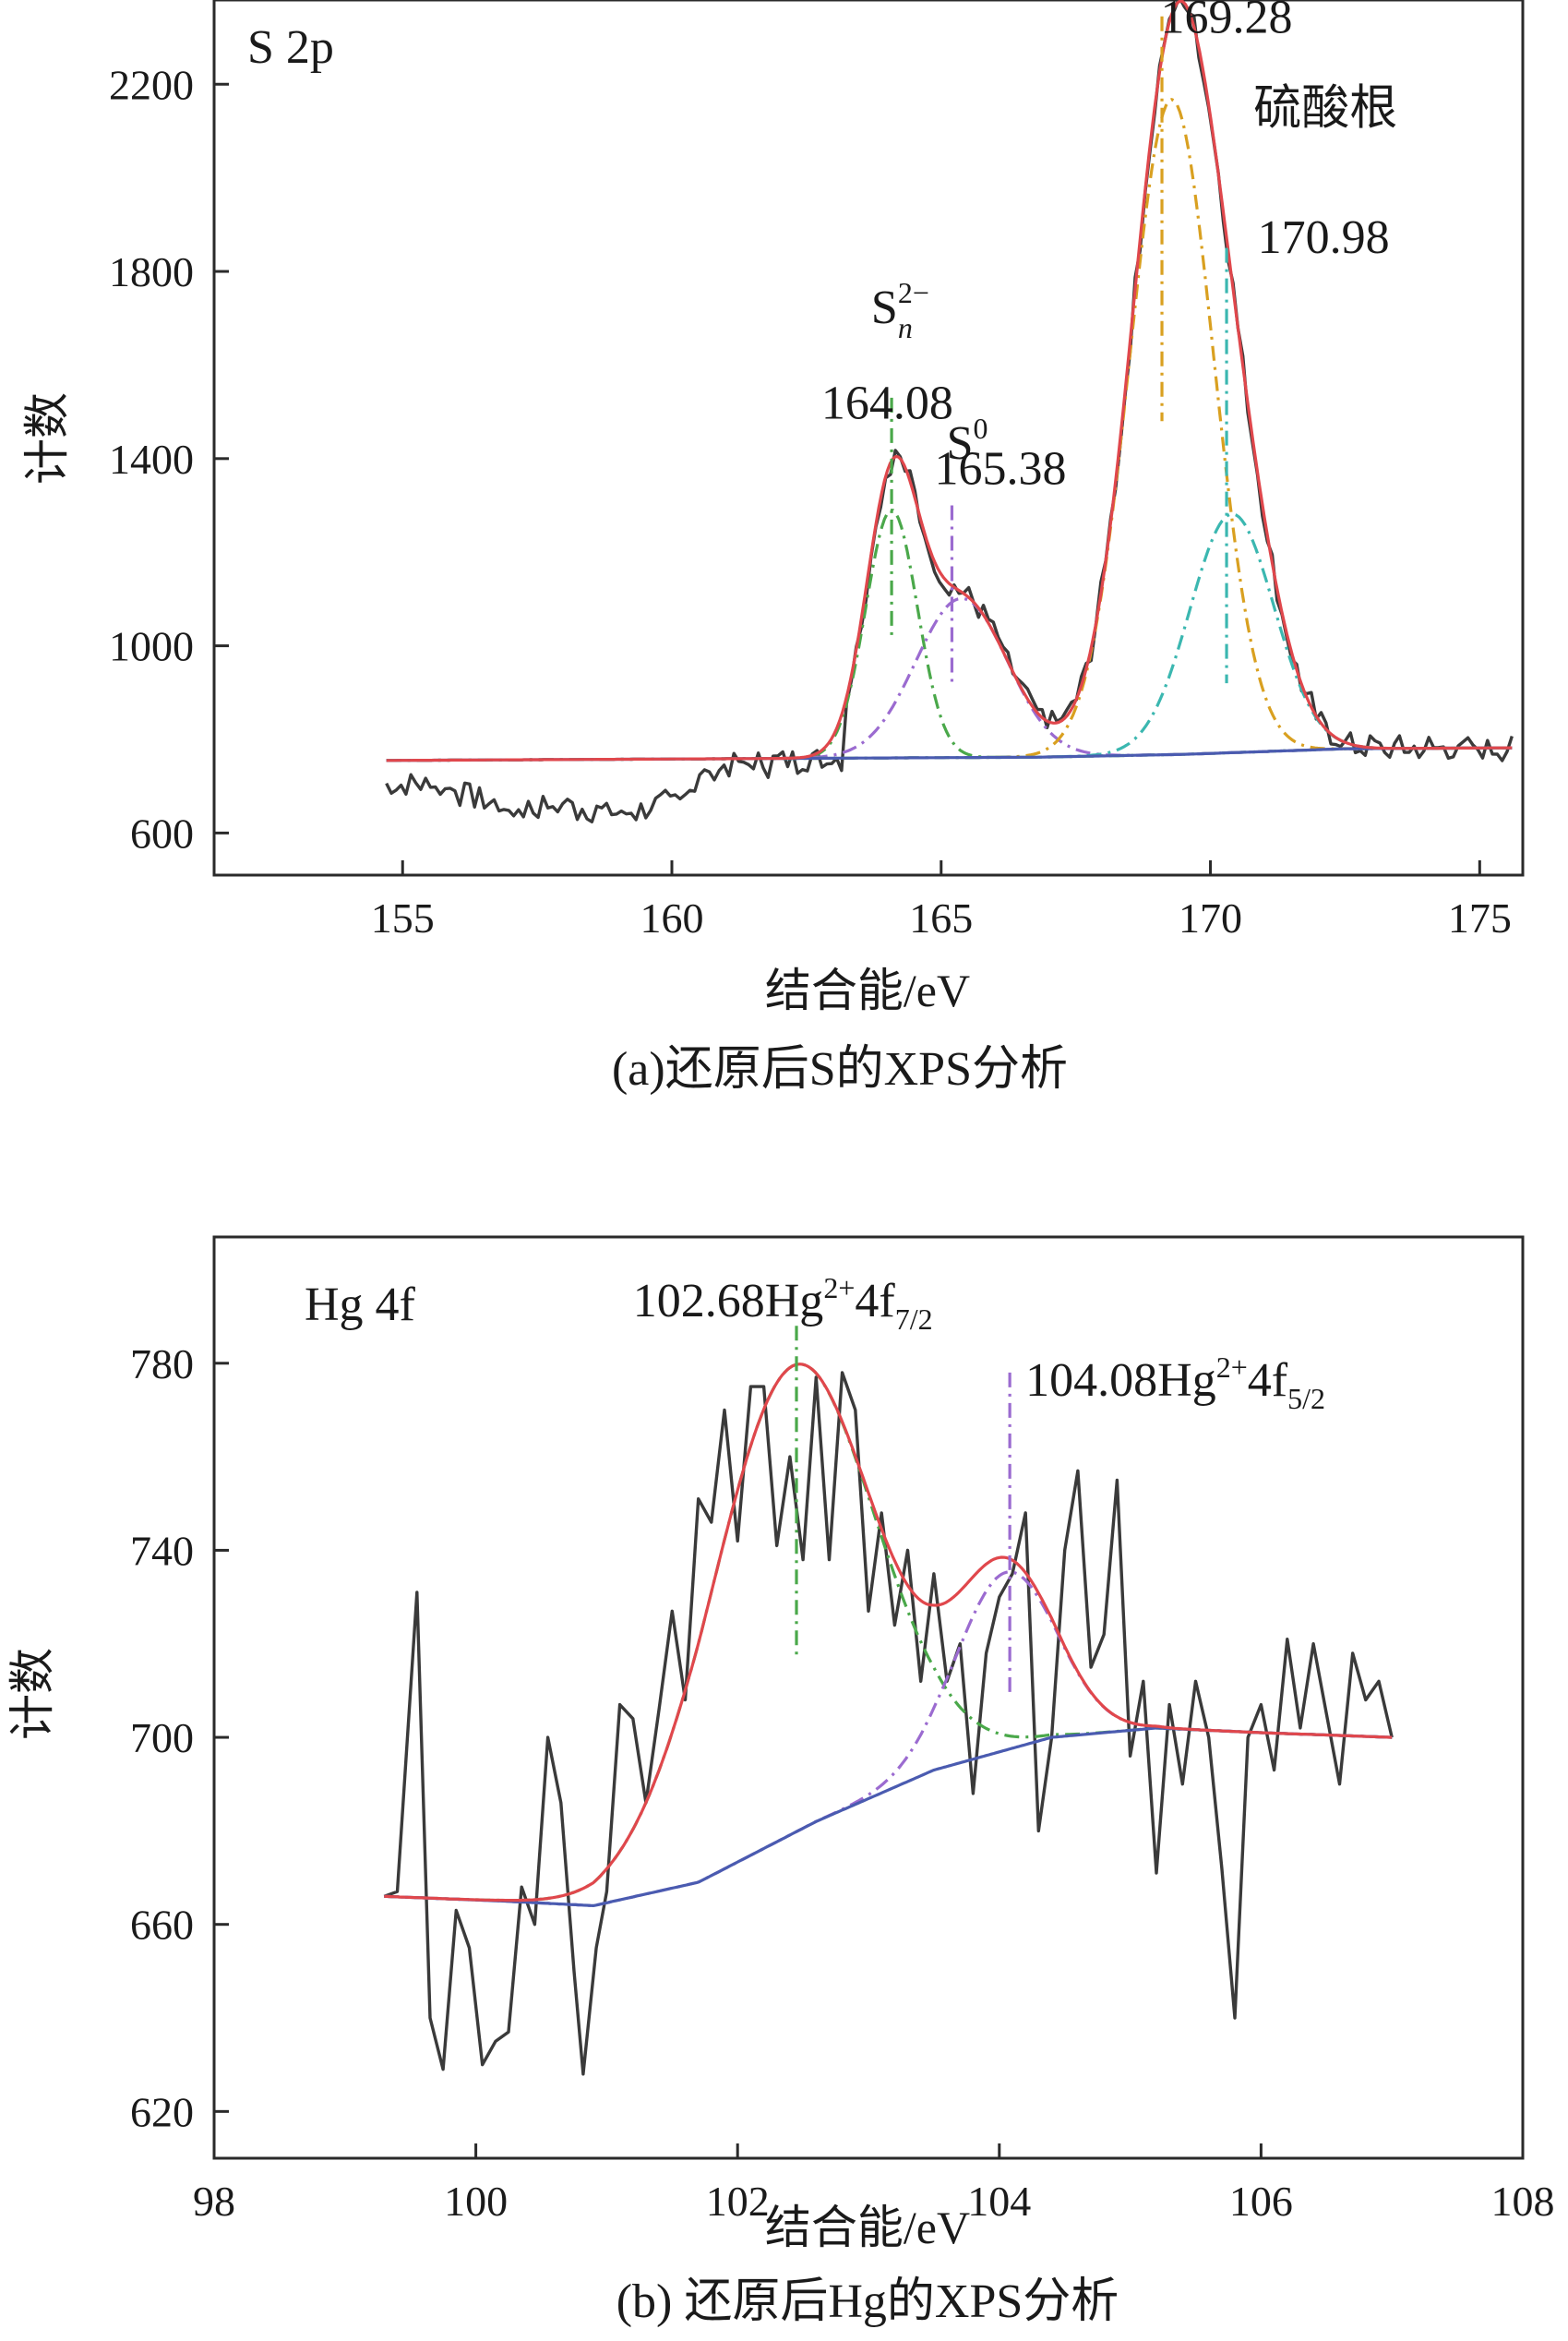 This screenshot has height=2341, width=1568. Describe the element at coordinates (162, 833) in the screenshot. I see `y-tick-label: 600` at that location.